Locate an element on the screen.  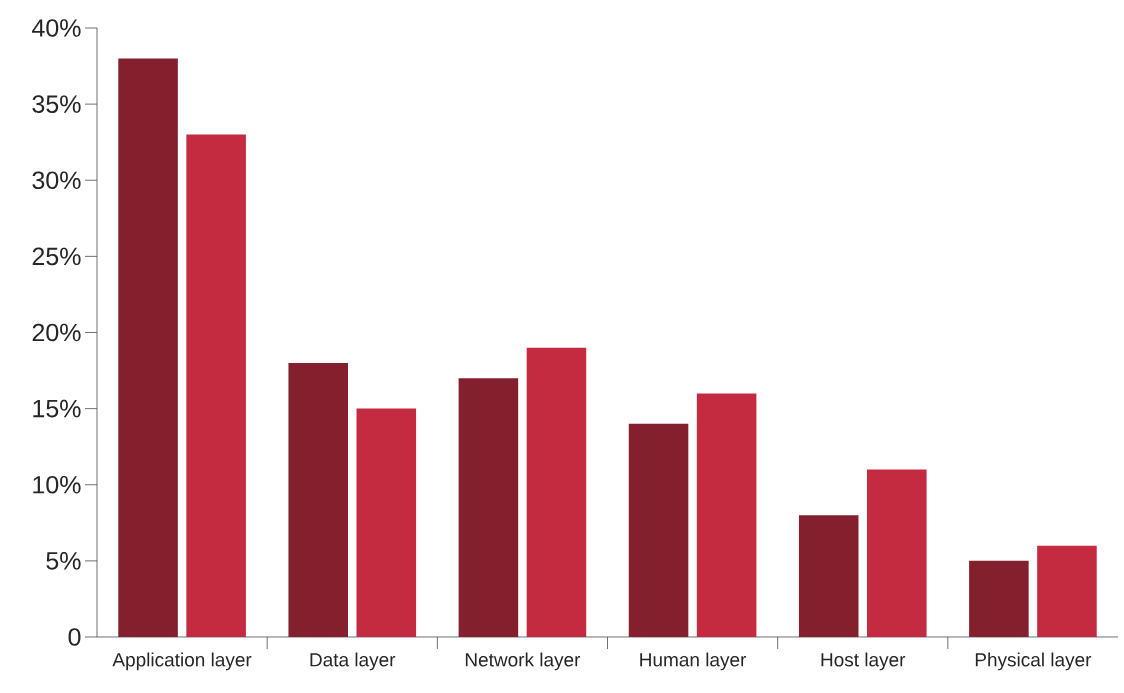
y-tick-label: 30% is located at coordinates (56, 180).